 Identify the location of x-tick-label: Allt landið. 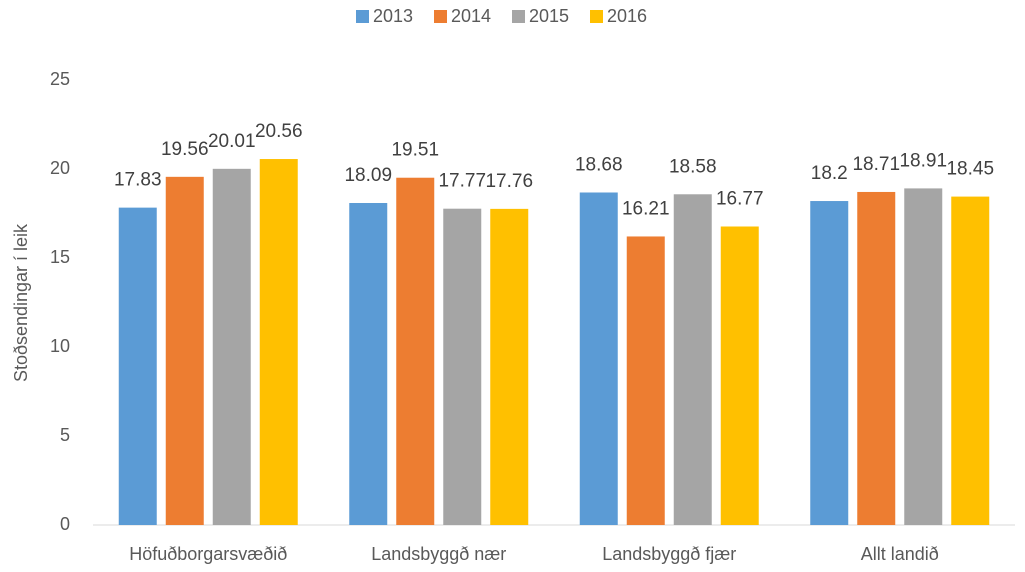
(900, 554).